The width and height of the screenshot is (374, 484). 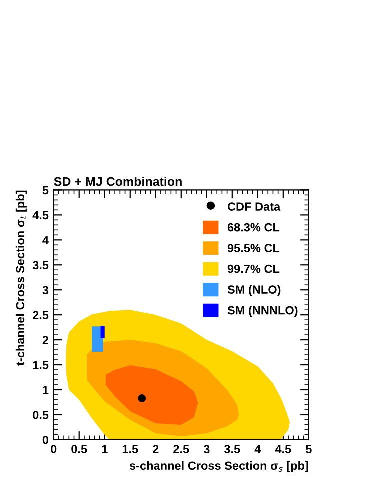 What do you see at coordinates (45, 190) in the screenshot?
I see `y-tick-label: 5` at bounding box center [45, 190].